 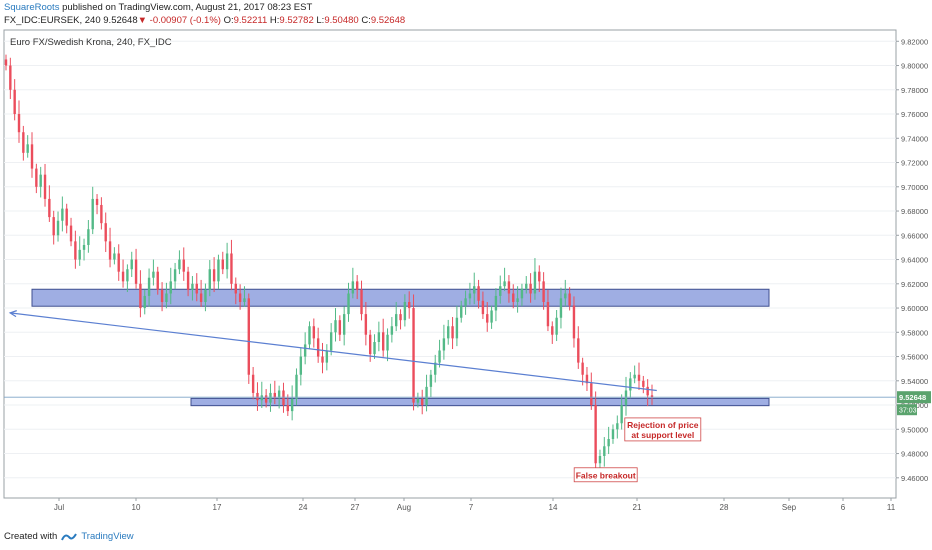 What do you see at coordinates (32, 7) in the screenshot?
I see `author-link: SquareRoots` at bounding box center [32, 7].